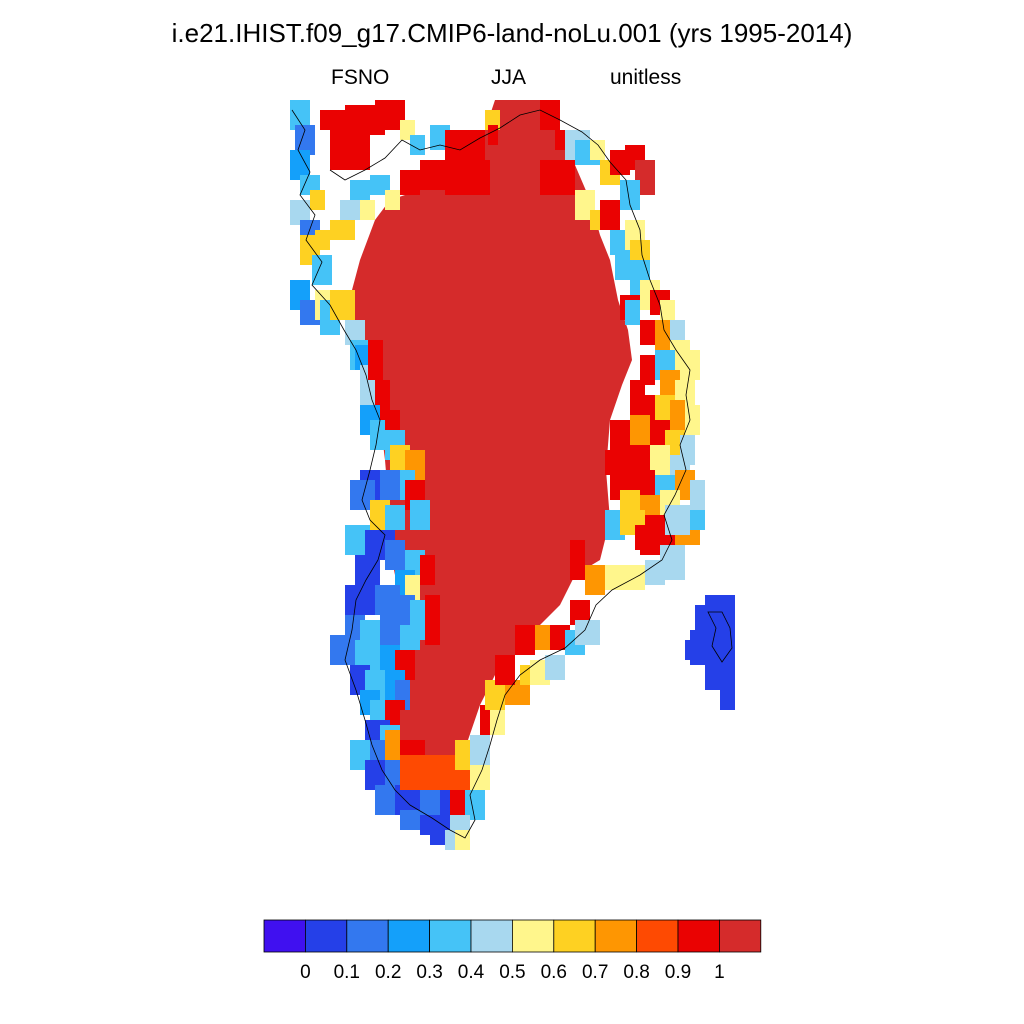  Describe the element at coordinates (509, 77) in the screenshot. I see `season-label: JJA` at that location.